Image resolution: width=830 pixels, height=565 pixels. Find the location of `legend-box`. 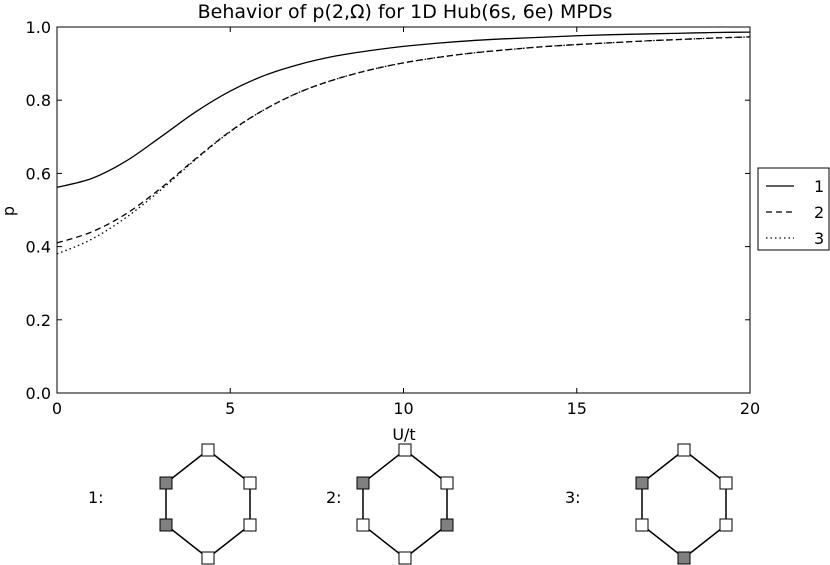

legend-box is located at coordinates (793, 209).